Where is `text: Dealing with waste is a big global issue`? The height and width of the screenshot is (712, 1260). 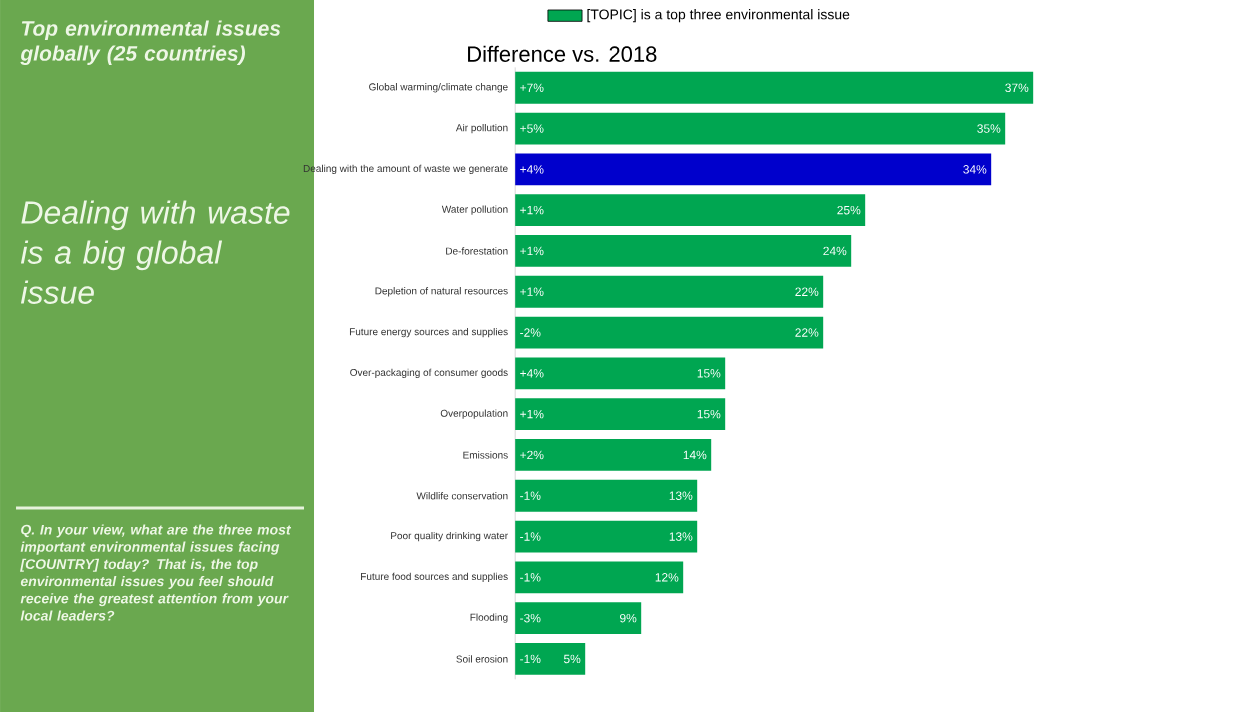 text: Dealing with waste is a big global issue is located at coordinates (155, 252).